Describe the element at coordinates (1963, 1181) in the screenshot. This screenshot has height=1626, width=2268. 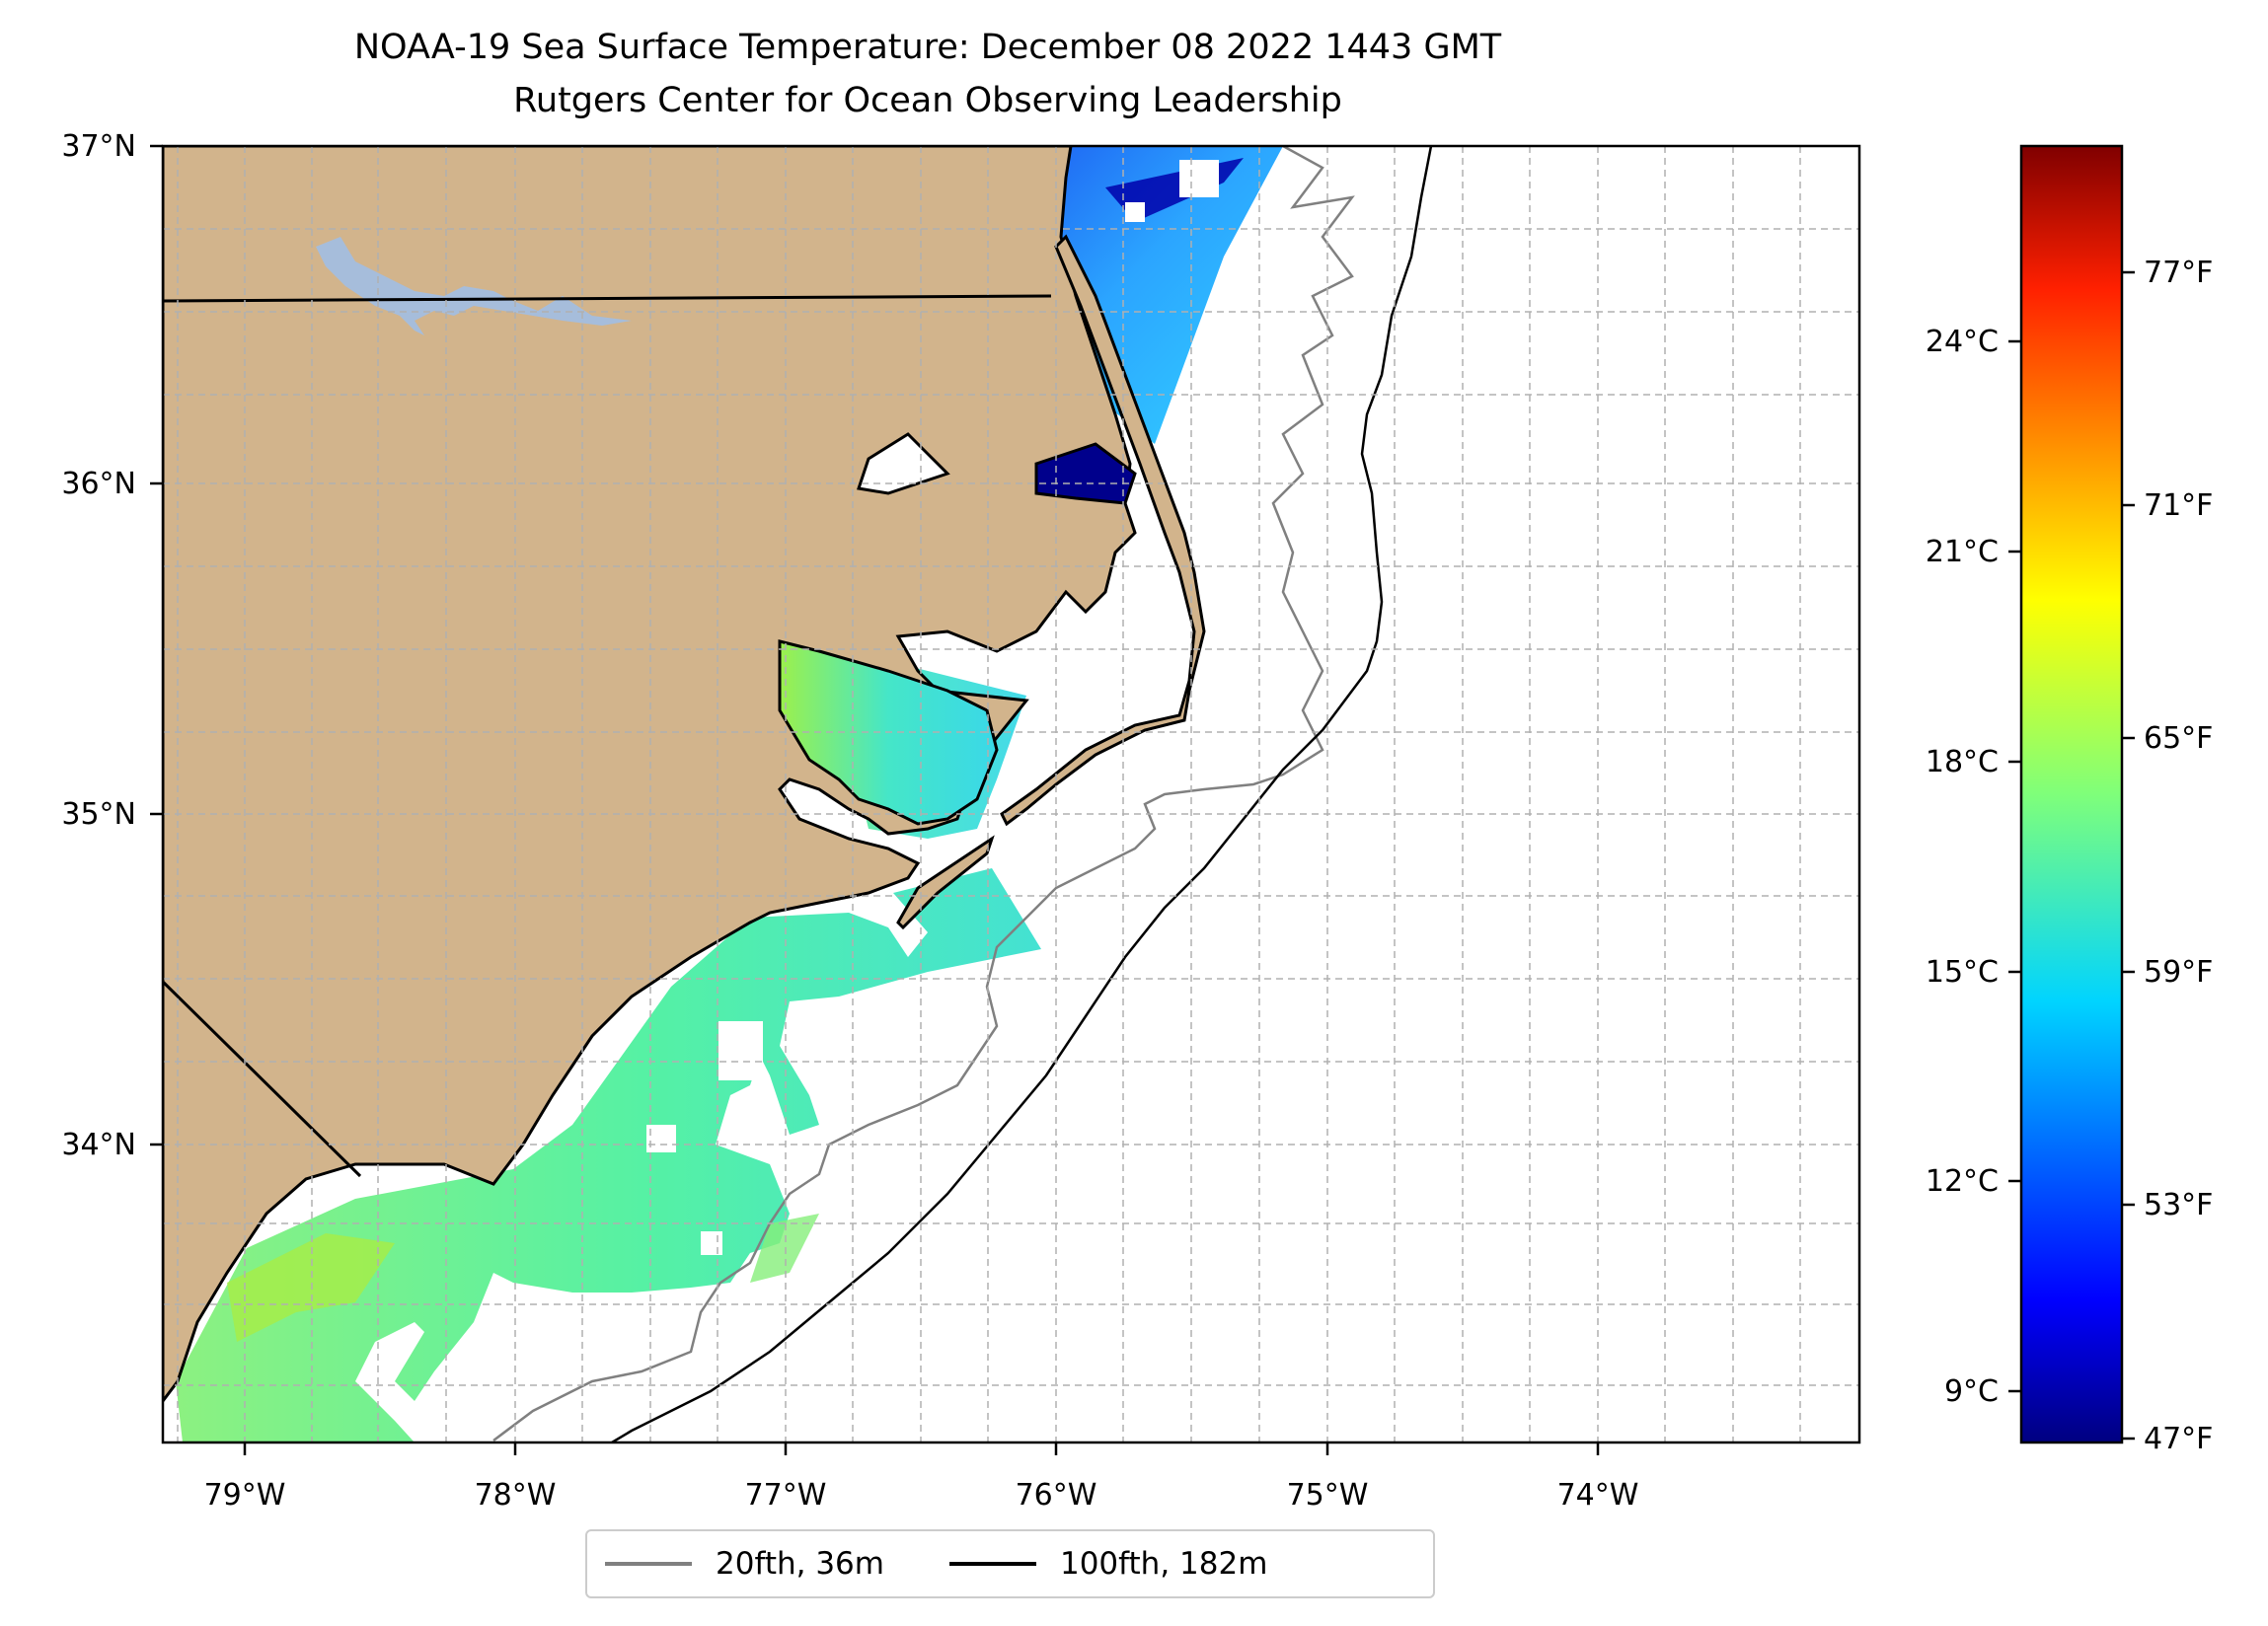
I see `colorbar-c-12: 12°C` at that location.